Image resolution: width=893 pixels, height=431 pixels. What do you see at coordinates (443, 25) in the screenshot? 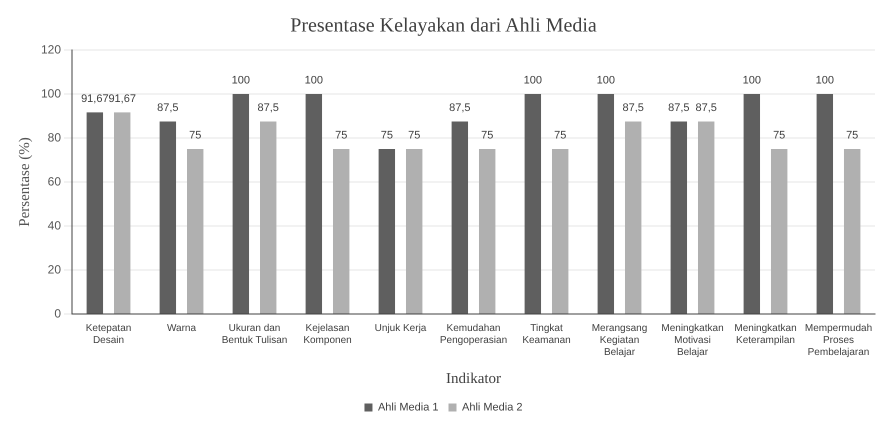
I see `chart-title: Presentase Kelayakan dari Ahli Media` at bounding box center [443, 25].